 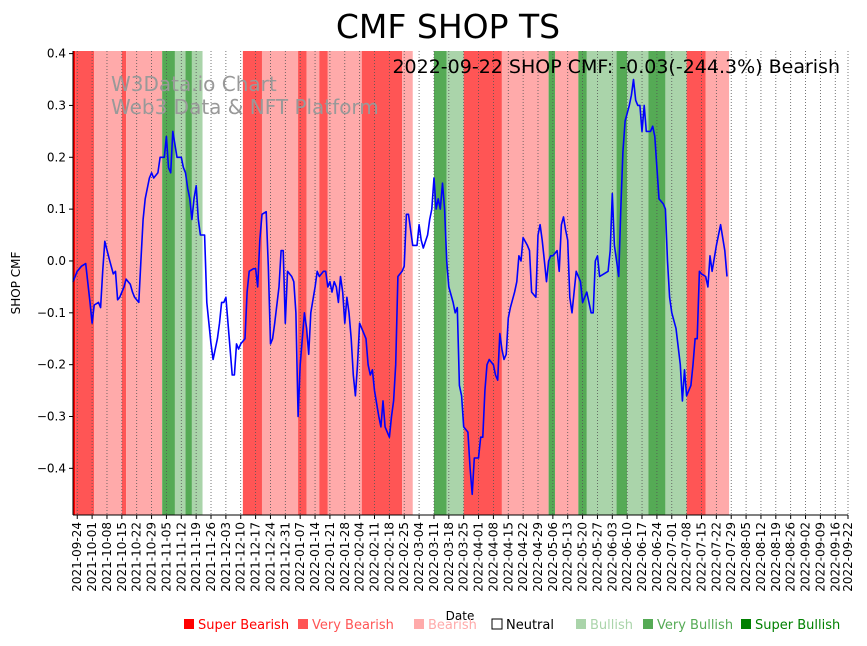 I want to click on y-tick-label: −0.1, so click(x=51, y=313).